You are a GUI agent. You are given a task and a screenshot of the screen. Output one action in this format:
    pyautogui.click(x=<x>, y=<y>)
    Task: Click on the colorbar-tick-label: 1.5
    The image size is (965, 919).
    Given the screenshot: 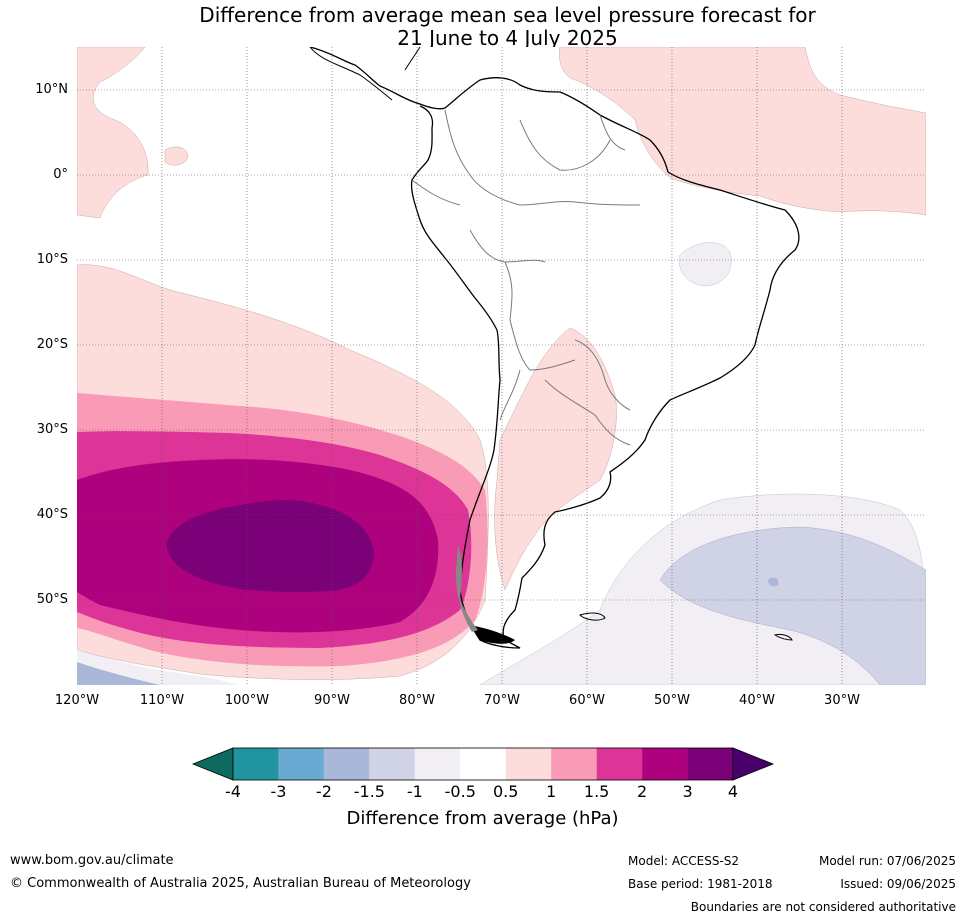 What is the action you would take?
    pyautogui.click(x=596, y=791)
    